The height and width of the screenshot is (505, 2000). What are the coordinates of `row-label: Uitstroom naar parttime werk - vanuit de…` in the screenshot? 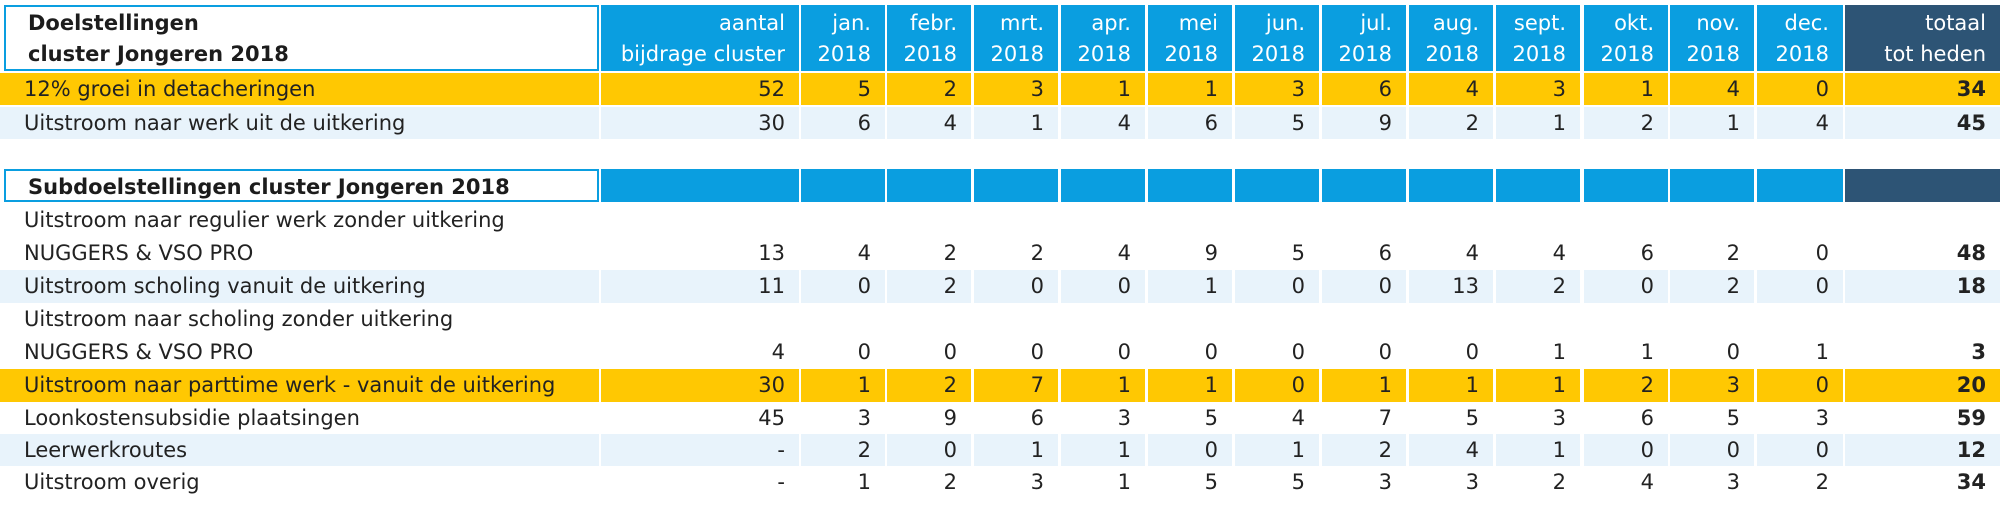 It's located at (299, 385).